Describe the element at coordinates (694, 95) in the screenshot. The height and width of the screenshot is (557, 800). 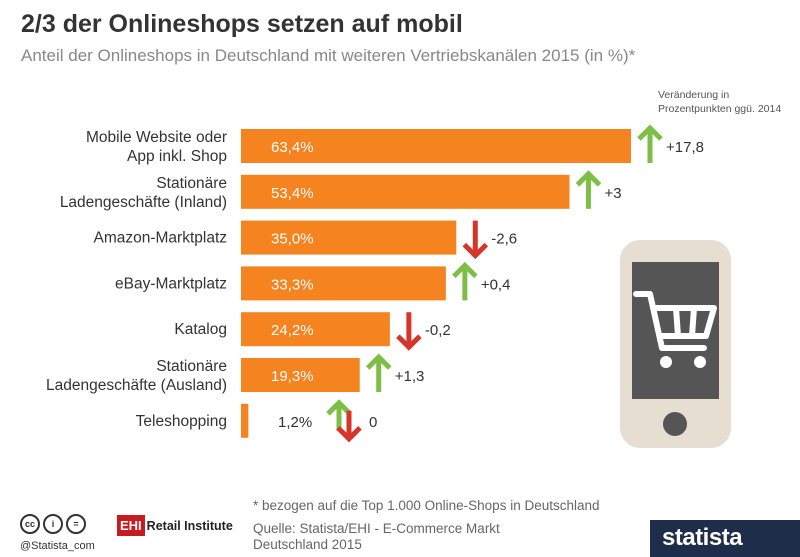
I see `change-header-line1: Veränderung in` at that location.